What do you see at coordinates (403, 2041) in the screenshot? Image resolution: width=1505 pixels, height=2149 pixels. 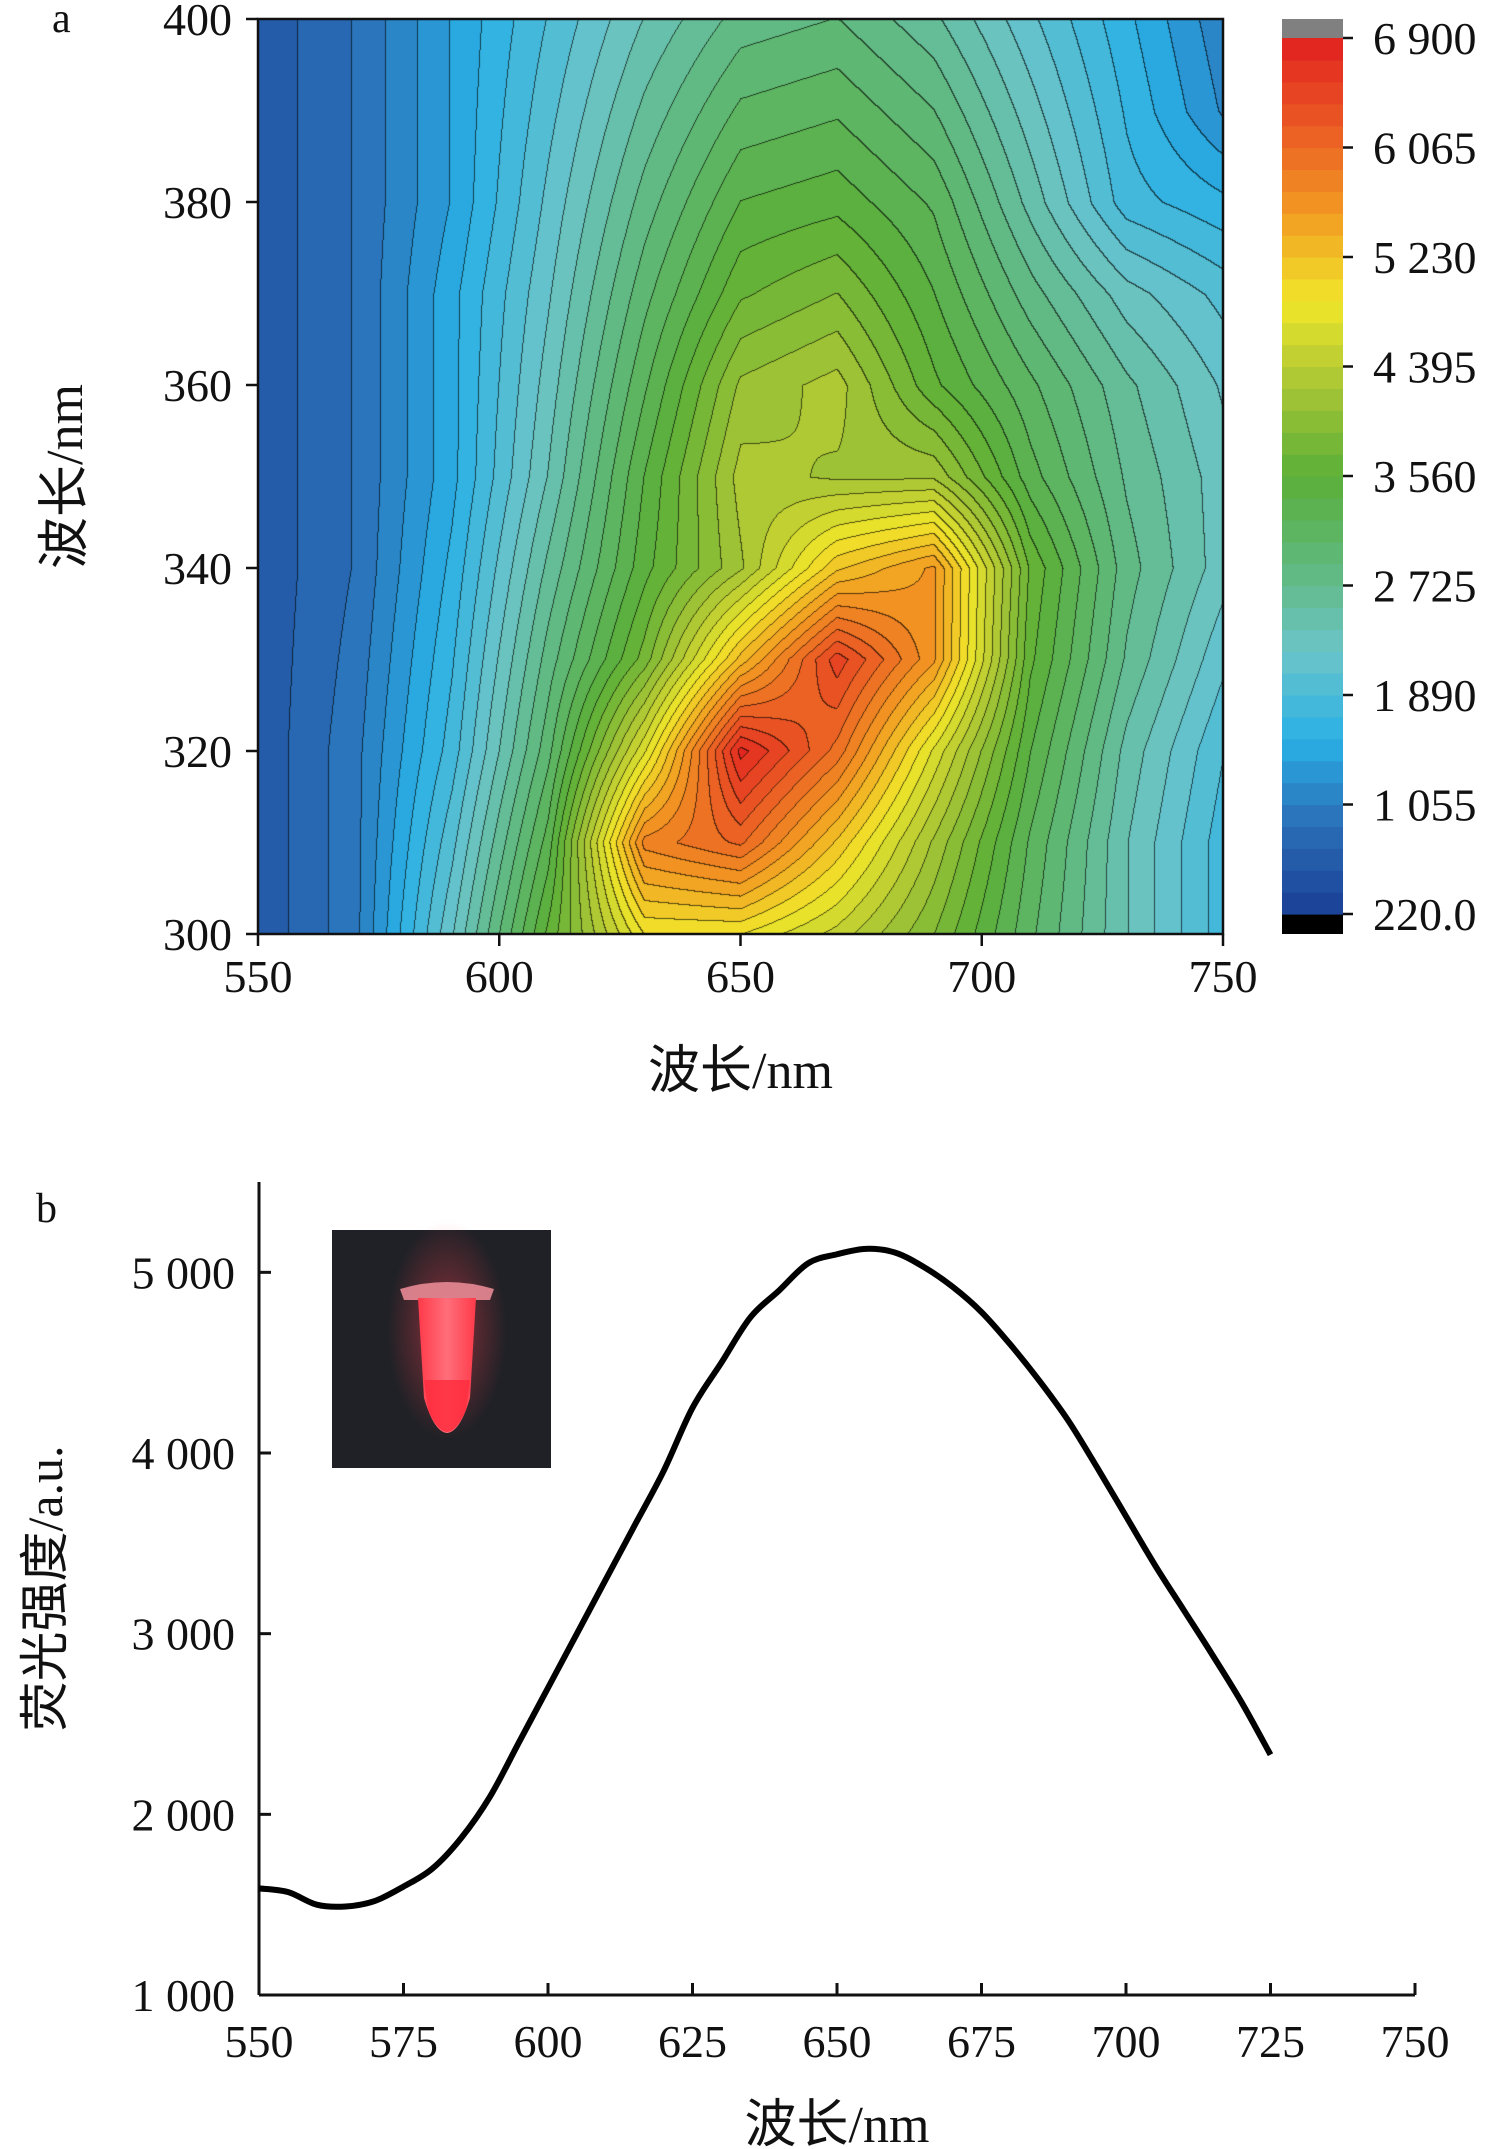 I see `x-tick-label: 575` at bounding box center [403, 2041].